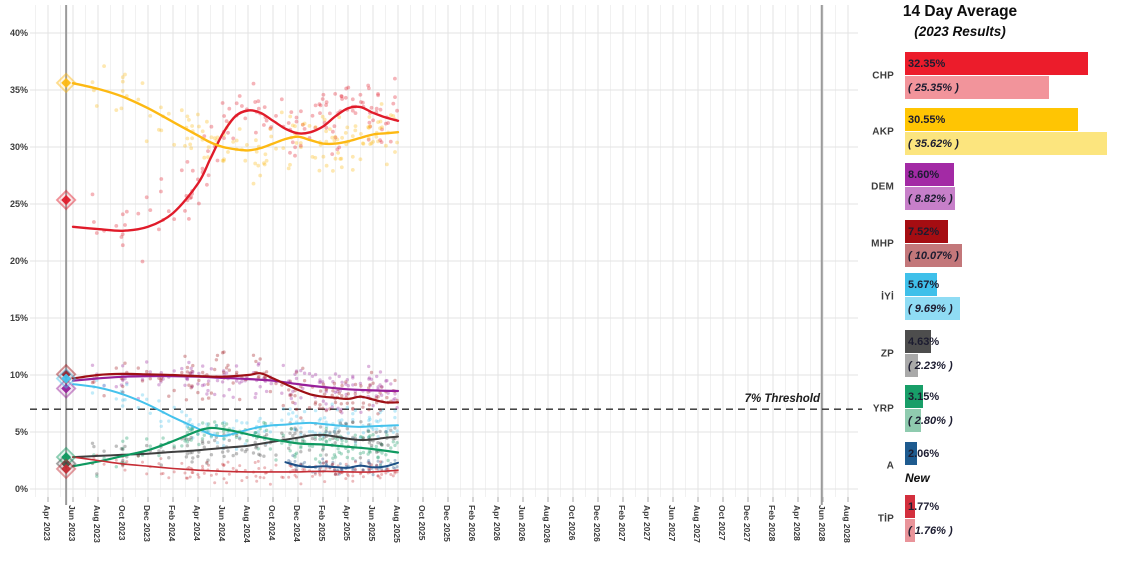 The width and height of the screenshot is (1125, 562). What do you see at coordinates (996, 243) in the screenshot?
I see `legend-row-mhp: MHP 7.52% ( 10.07% )` at bounding box center [996, 243].